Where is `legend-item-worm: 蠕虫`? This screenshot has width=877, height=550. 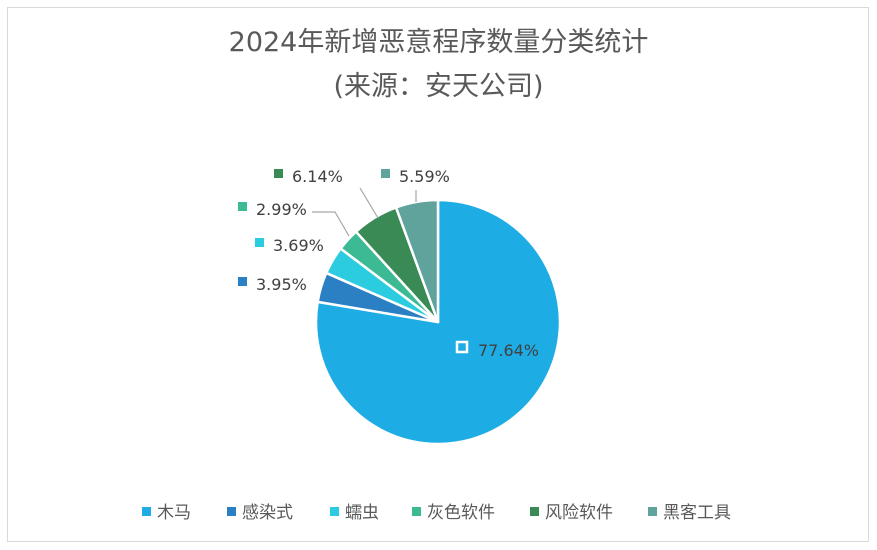
legend-item-worm: 蠕虫 is located at coordinates (354, 513).